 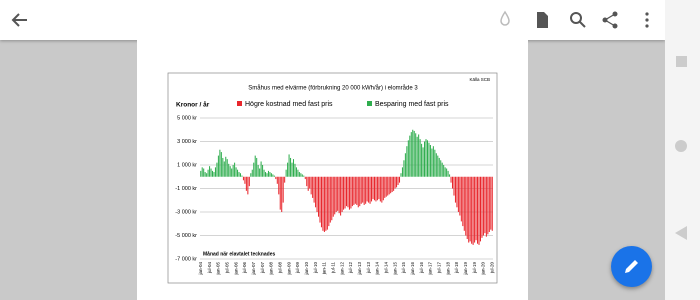 I want to click on x-tick-label: jan-13, so click(x=359, y=269).